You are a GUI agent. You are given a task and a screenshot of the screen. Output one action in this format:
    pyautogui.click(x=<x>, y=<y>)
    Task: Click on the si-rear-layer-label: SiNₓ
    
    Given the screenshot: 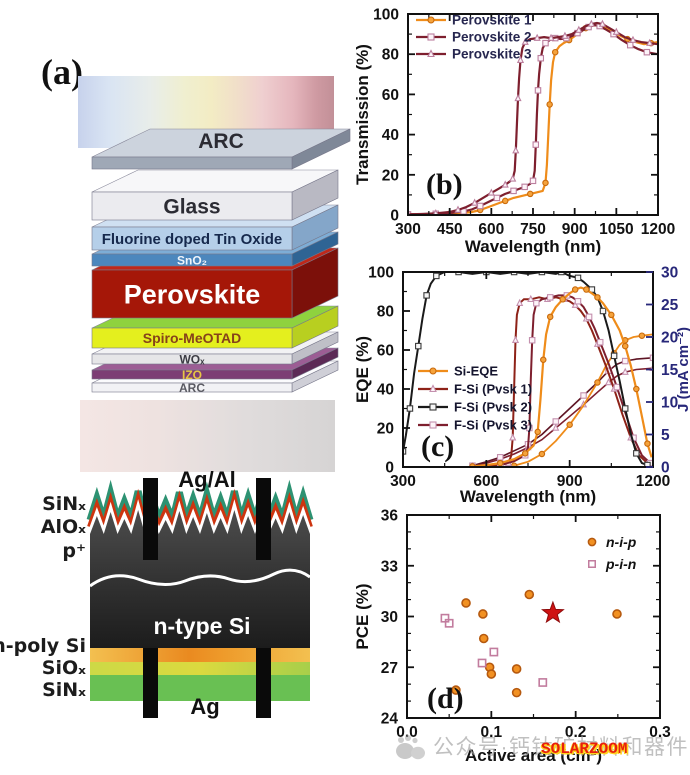 What is the action you would take?
    pyautogui.click(x=64, y=690)
    